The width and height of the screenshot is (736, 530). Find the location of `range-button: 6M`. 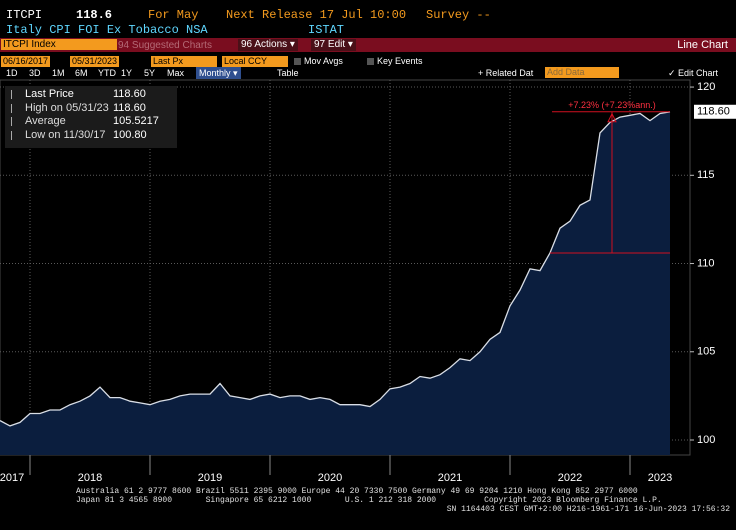

range-button: 6M is located at coordinates (81, 73).